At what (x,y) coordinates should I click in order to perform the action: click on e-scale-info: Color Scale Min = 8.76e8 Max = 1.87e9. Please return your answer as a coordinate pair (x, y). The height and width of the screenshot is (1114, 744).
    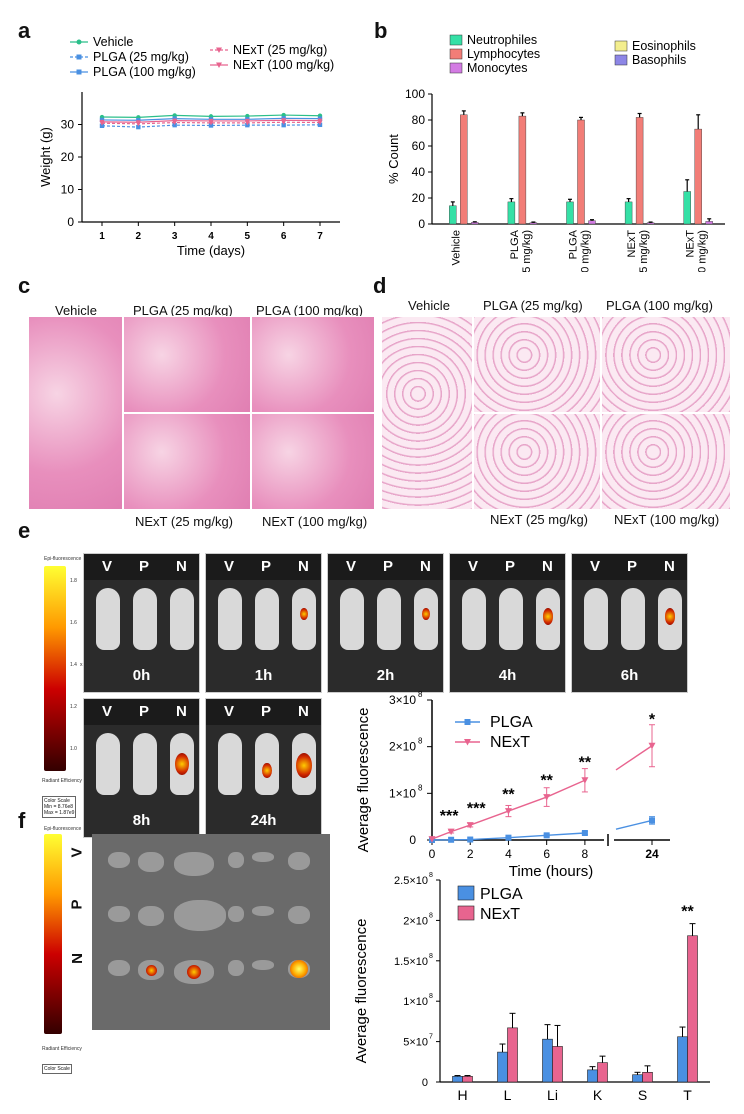
    Looking at the image, I should click on (59, 807).